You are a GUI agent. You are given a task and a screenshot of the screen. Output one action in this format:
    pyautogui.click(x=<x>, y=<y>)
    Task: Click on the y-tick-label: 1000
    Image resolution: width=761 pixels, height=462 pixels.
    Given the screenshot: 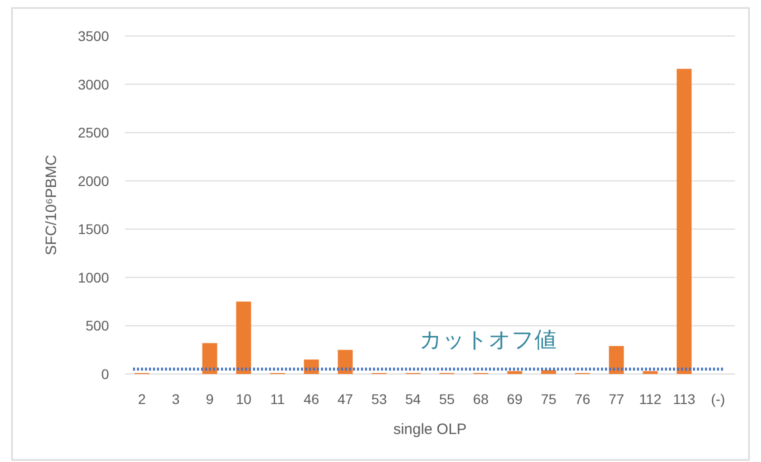 What is the action you would take?
    pyautogui.click(x=94, y=277)
    